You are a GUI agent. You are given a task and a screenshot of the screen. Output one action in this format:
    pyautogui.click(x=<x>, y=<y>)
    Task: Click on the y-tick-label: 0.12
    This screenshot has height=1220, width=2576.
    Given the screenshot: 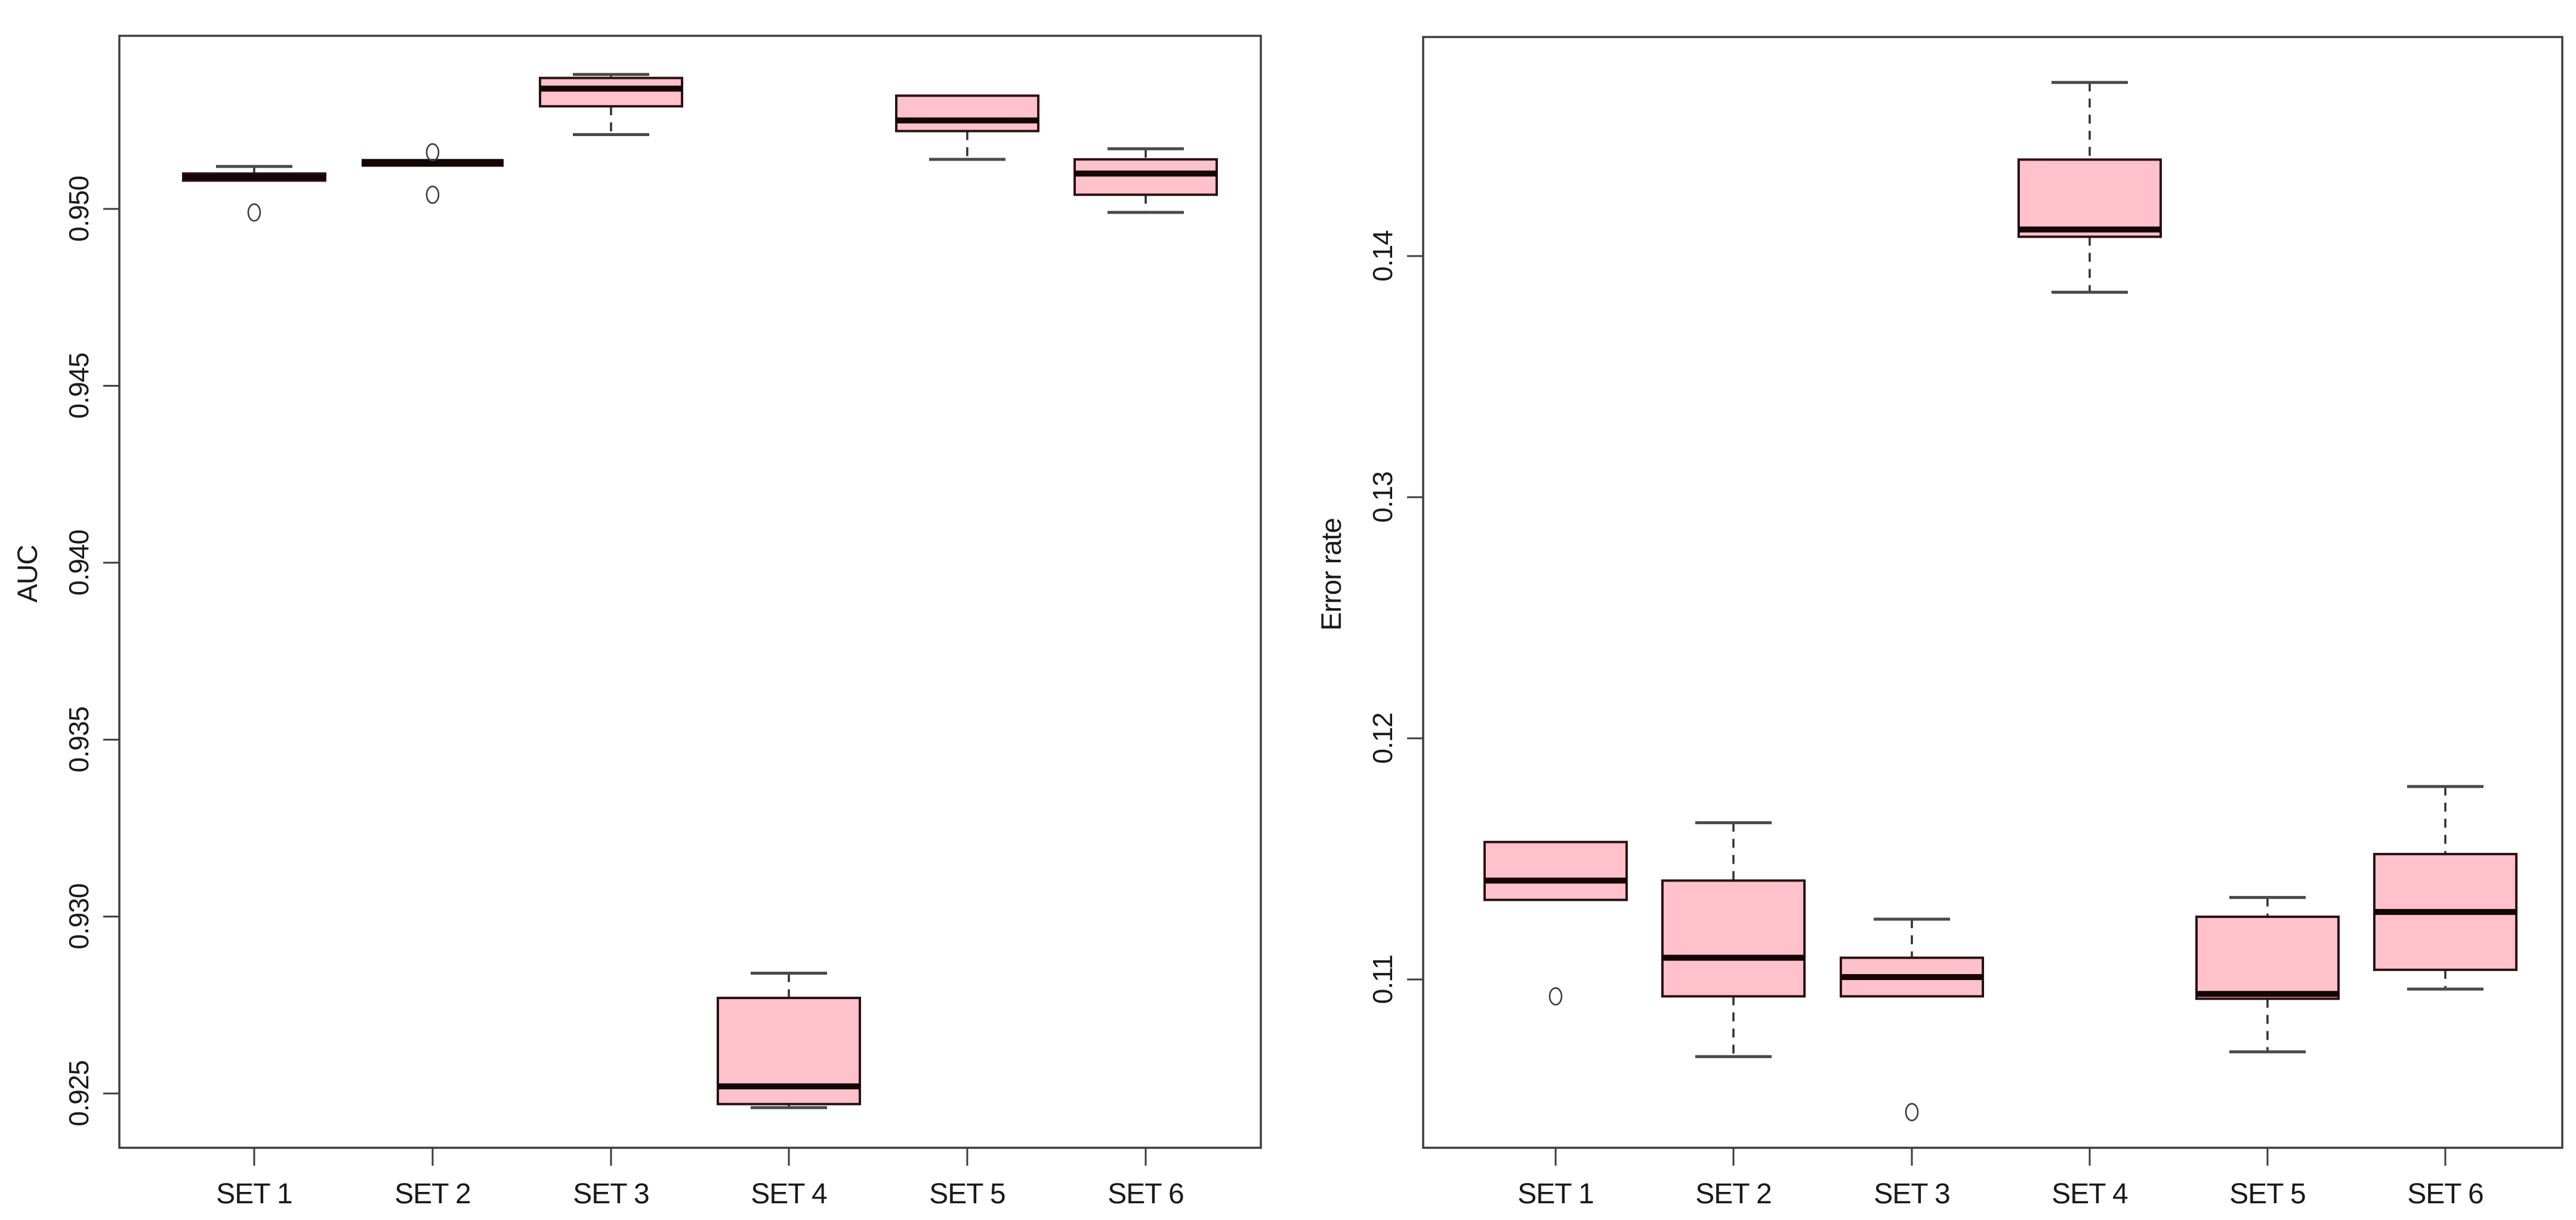 What is the action you would take?
    pyautogui.click(x=1382, y=739)
    